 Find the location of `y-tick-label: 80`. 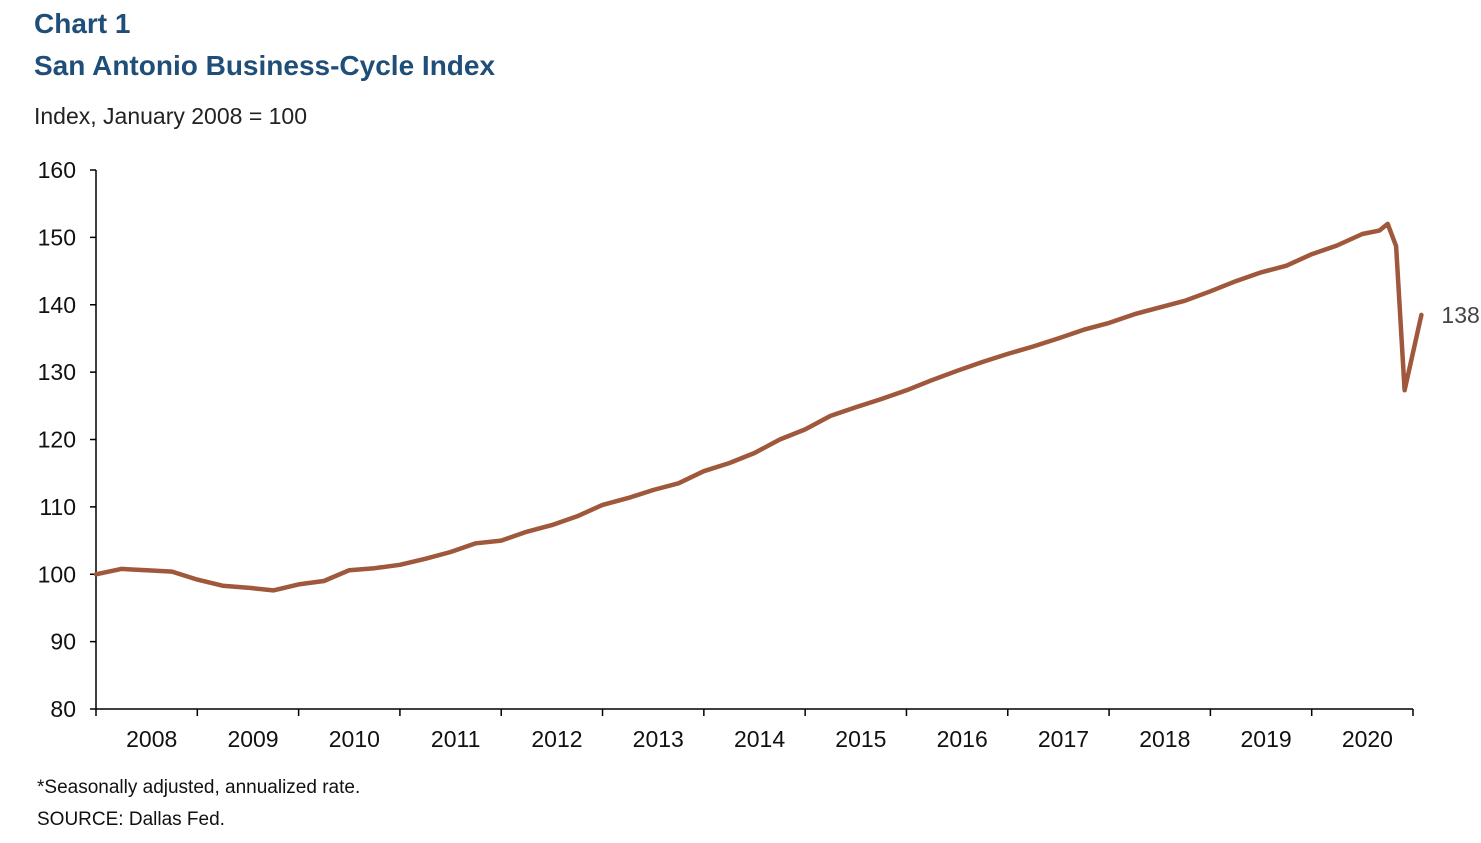

y-tick-label: 80 is located at coordinates (63, 709).